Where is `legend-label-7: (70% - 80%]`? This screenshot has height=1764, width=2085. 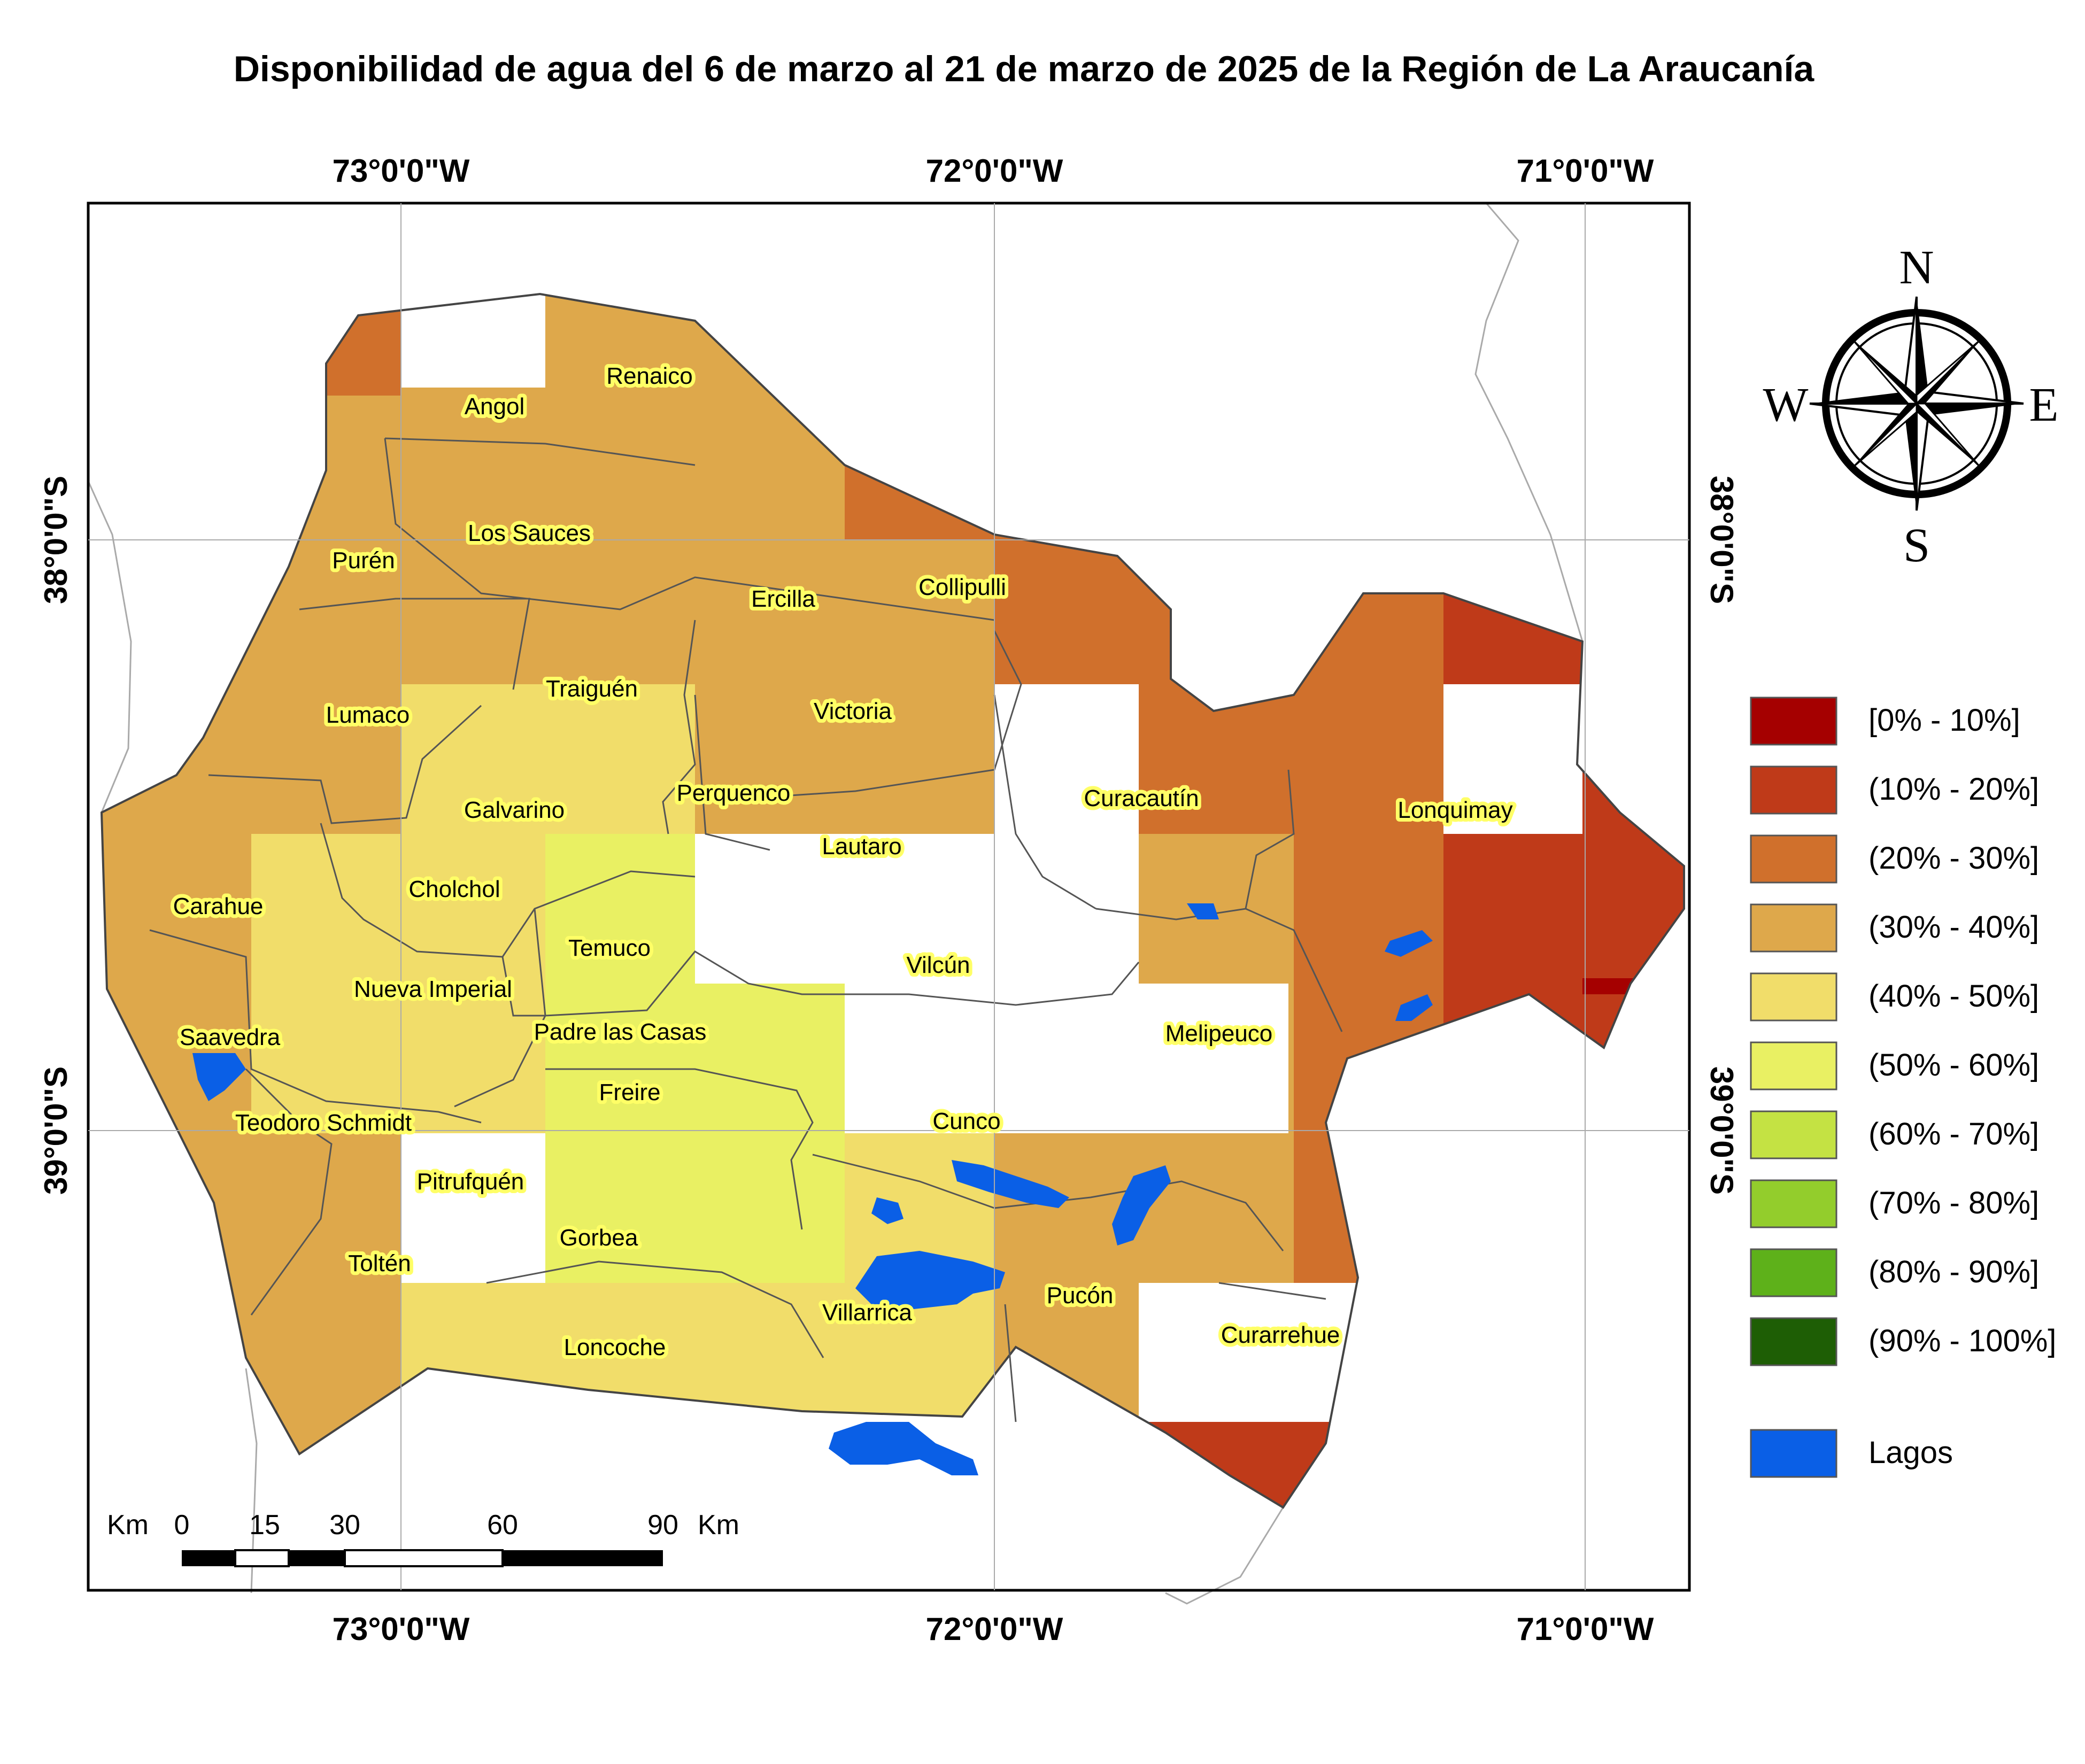
legend-label-7: (70% - 80%] is located at coordinates (1953, 1203).